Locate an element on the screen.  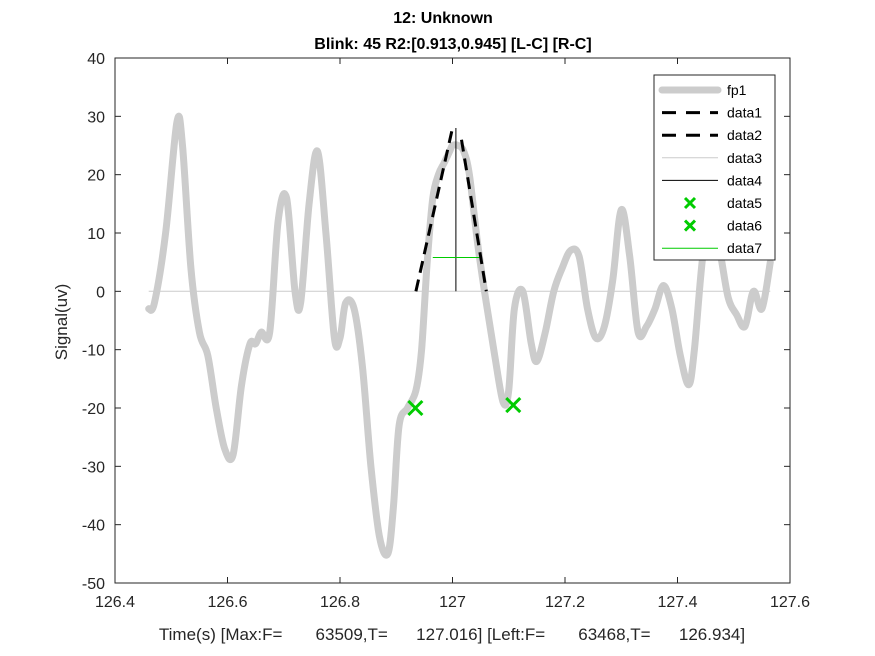
legend-marker-data6-stroke-b is located at coordinates (690, 225).